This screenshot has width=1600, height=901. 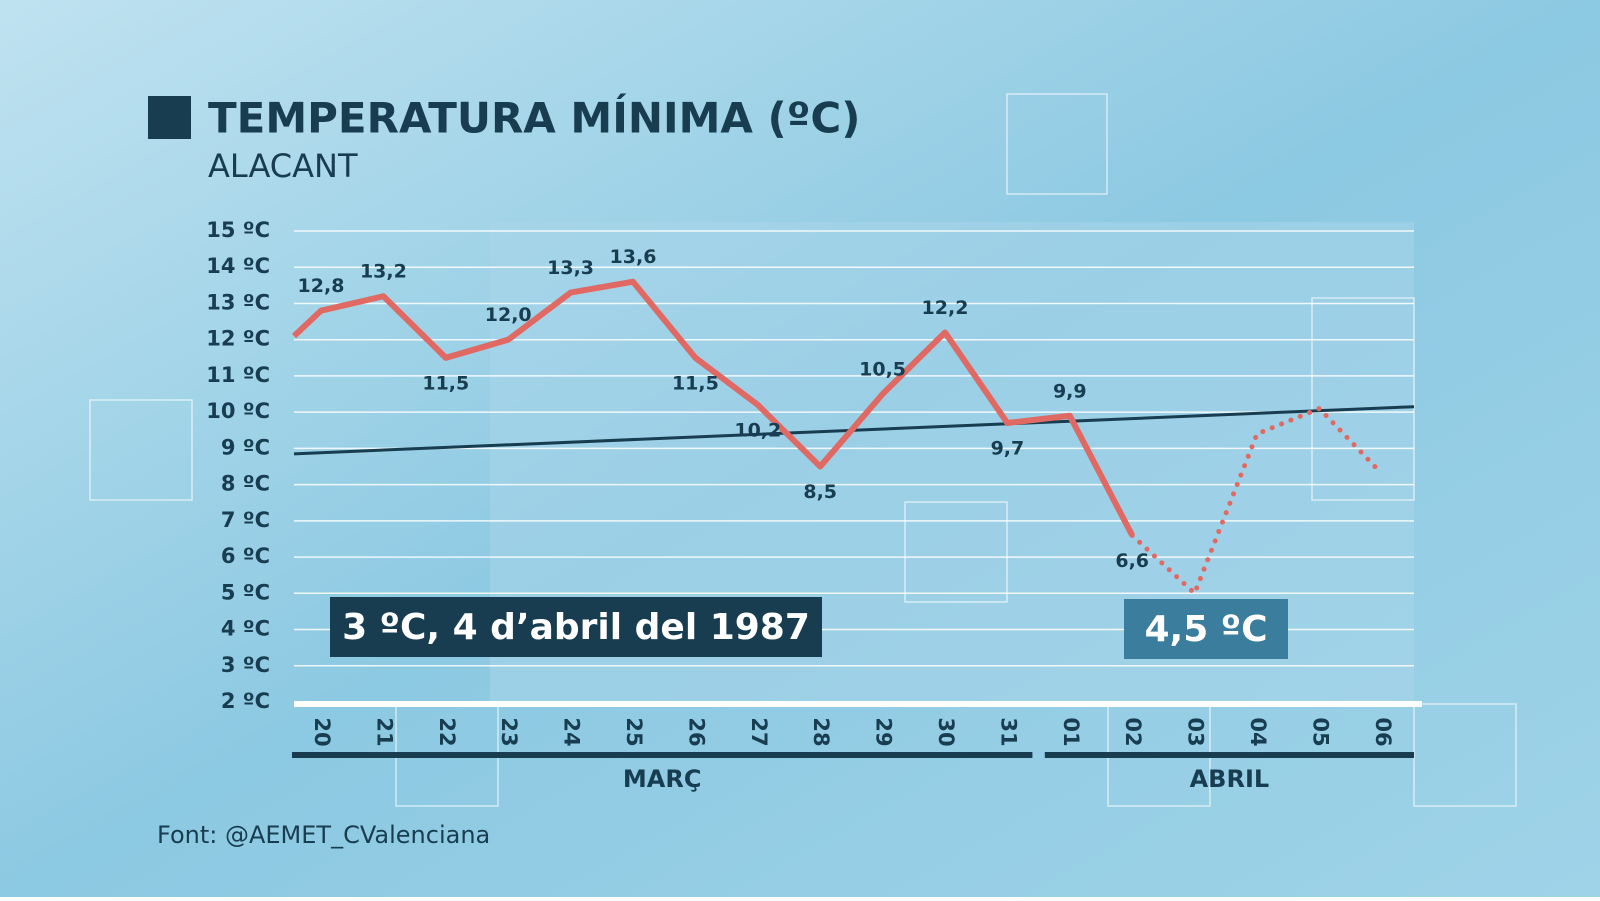 I want to click on x-tick-label: 06, so click(x=1383, y=731).